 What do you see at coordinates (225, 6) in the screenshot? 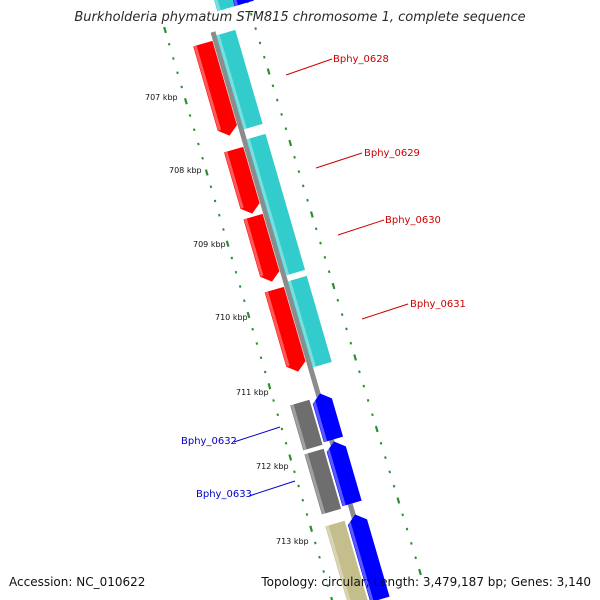
I see `gene-cyan-top` at bounding box center [225, 6].